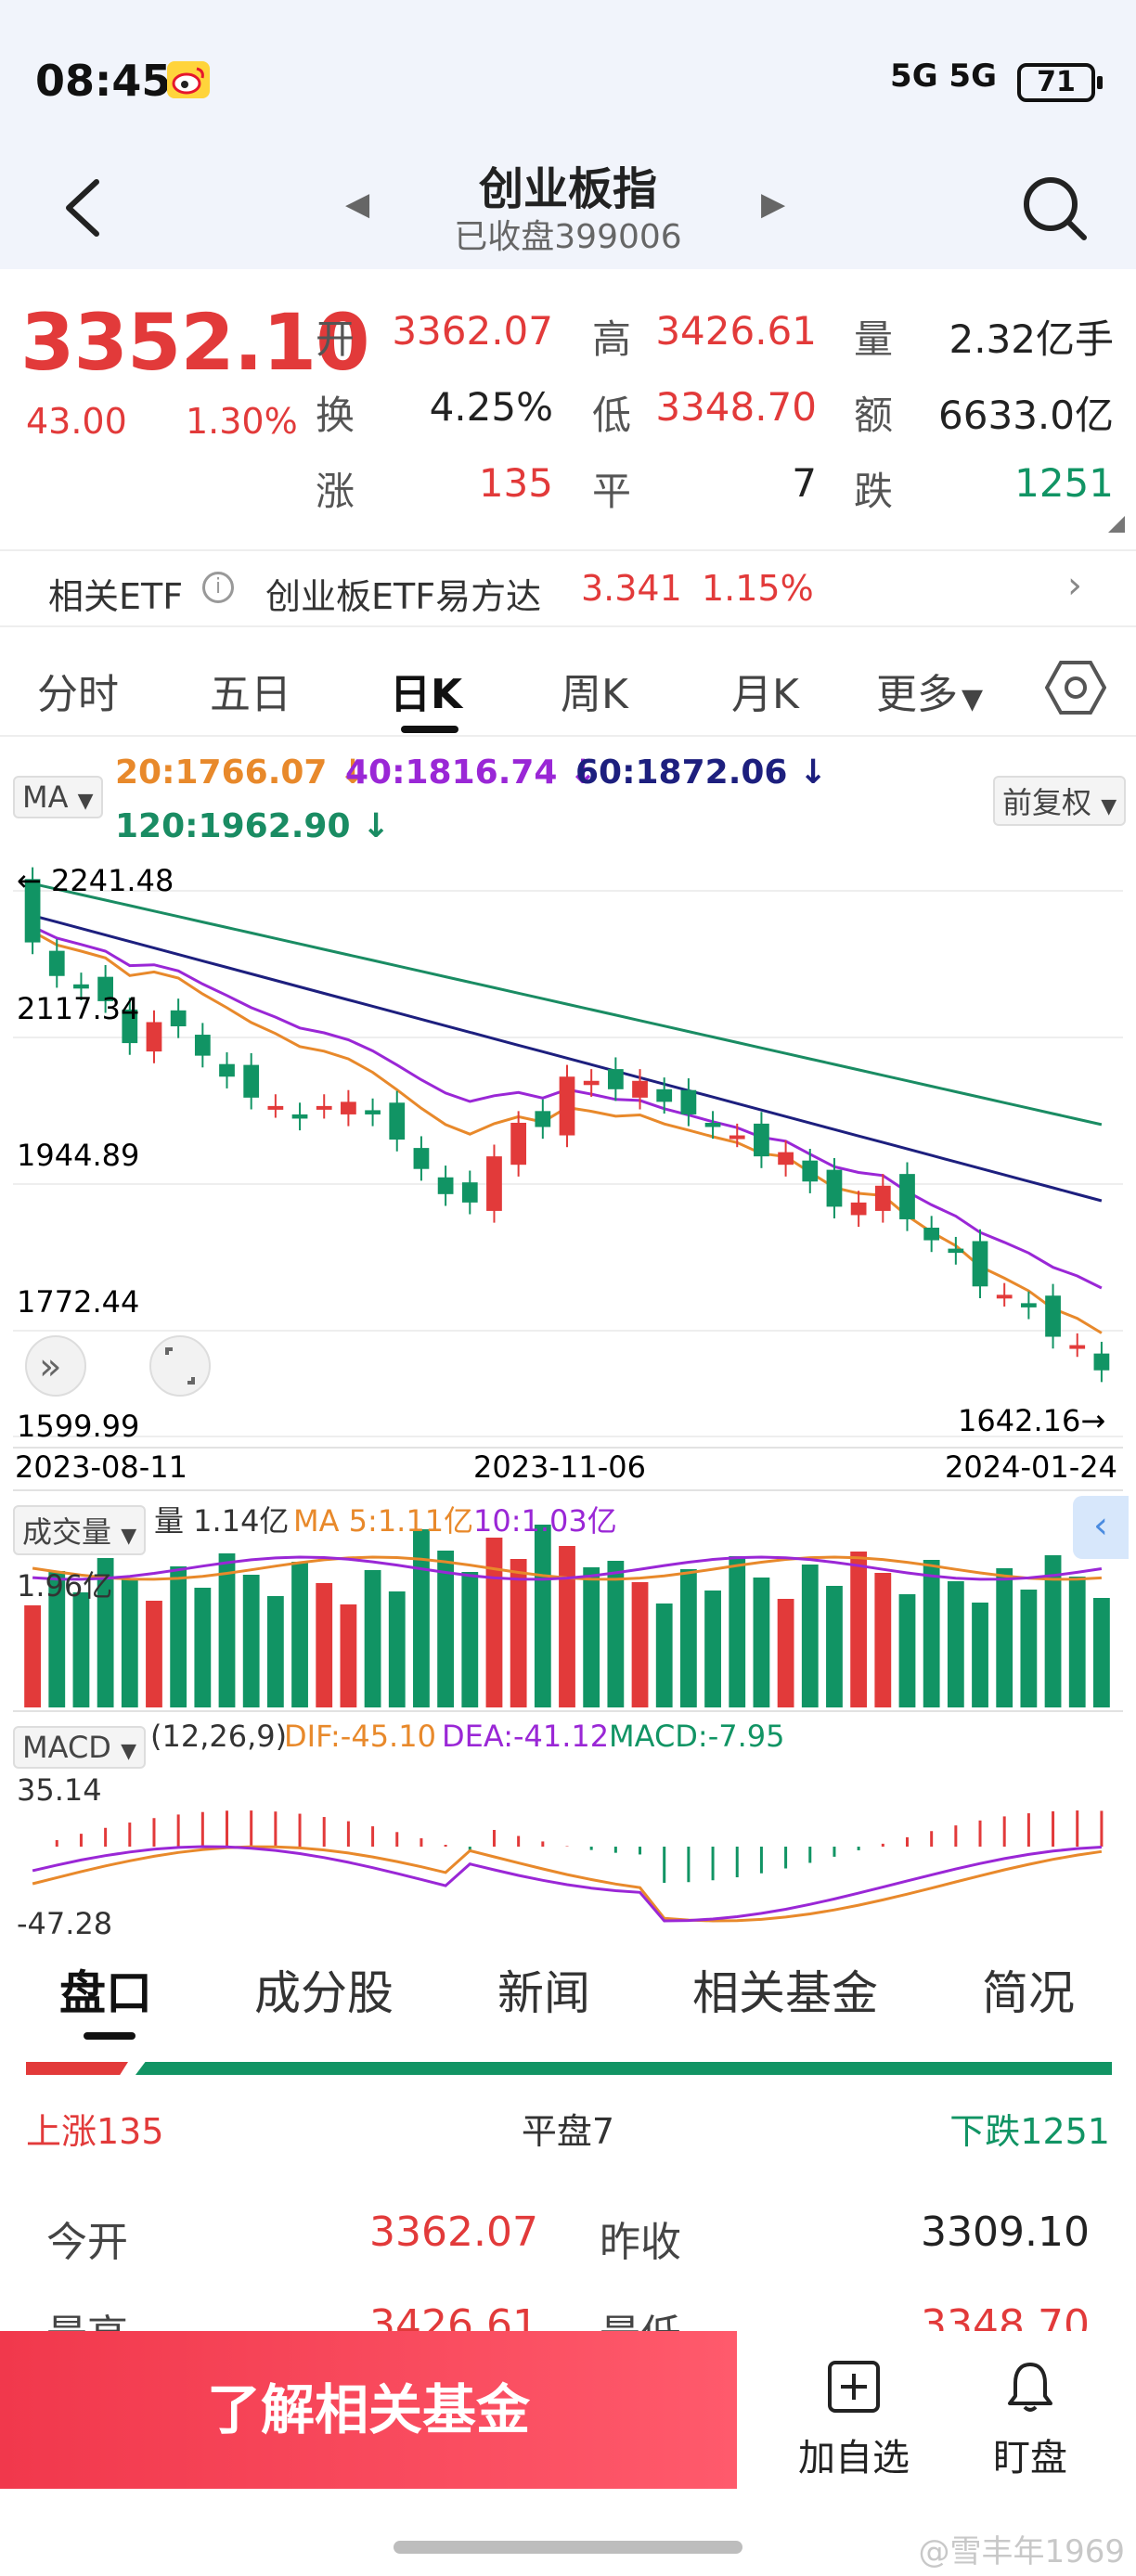  Describe the element at coordinates (929, 690) in the screenshot. I see `tab-more: 更多 ▼` at that location.